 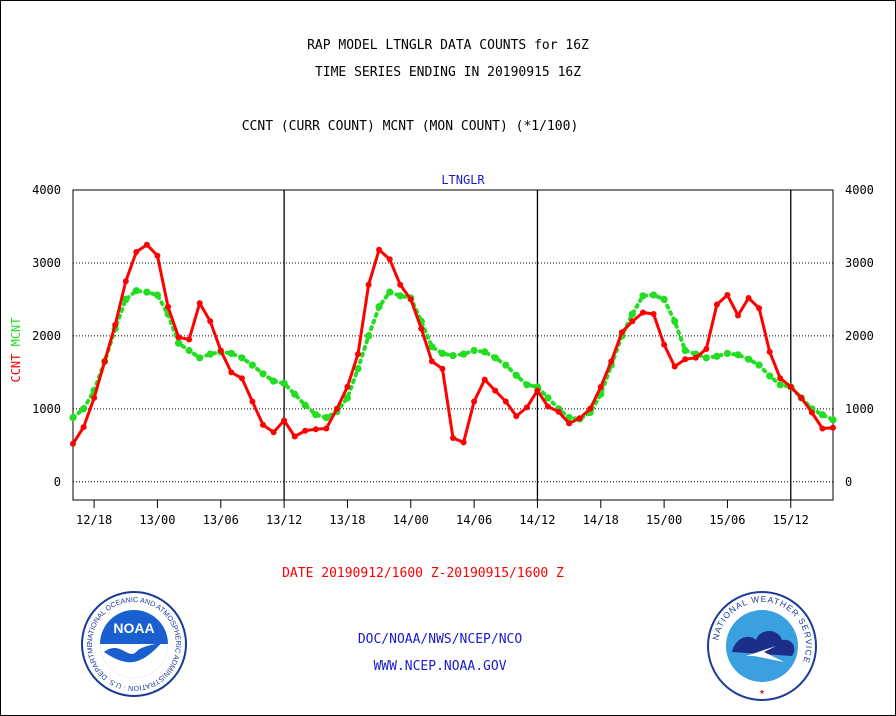 I want to click on x-tick-label: 15/06, so click(x=727, y=520).